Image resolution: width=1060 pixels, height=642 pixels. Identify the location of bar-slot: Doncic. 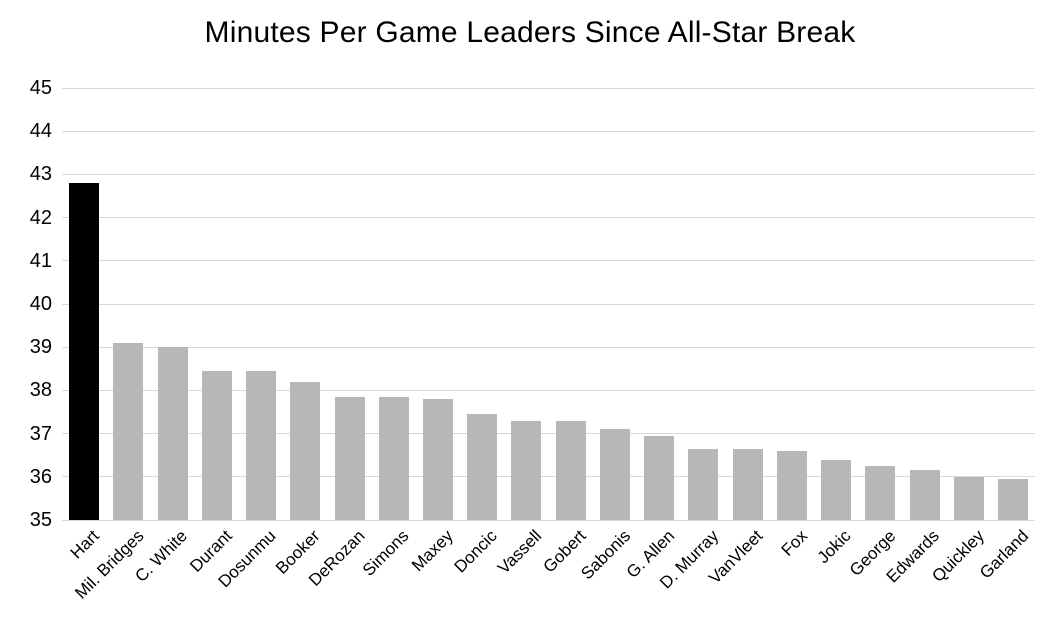
(477, 332).